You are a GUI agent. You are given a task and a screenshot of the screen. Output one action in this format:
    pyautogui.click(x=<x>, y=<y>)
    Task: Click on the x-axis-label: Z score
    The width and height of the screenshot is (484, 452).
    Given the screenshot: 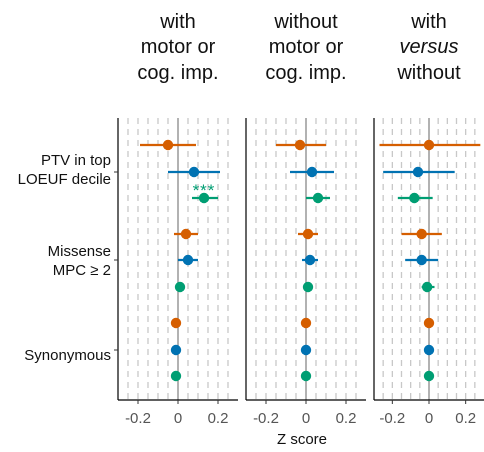 What is the action you would take?
    pyautogui.click(x=302, y=439)
    